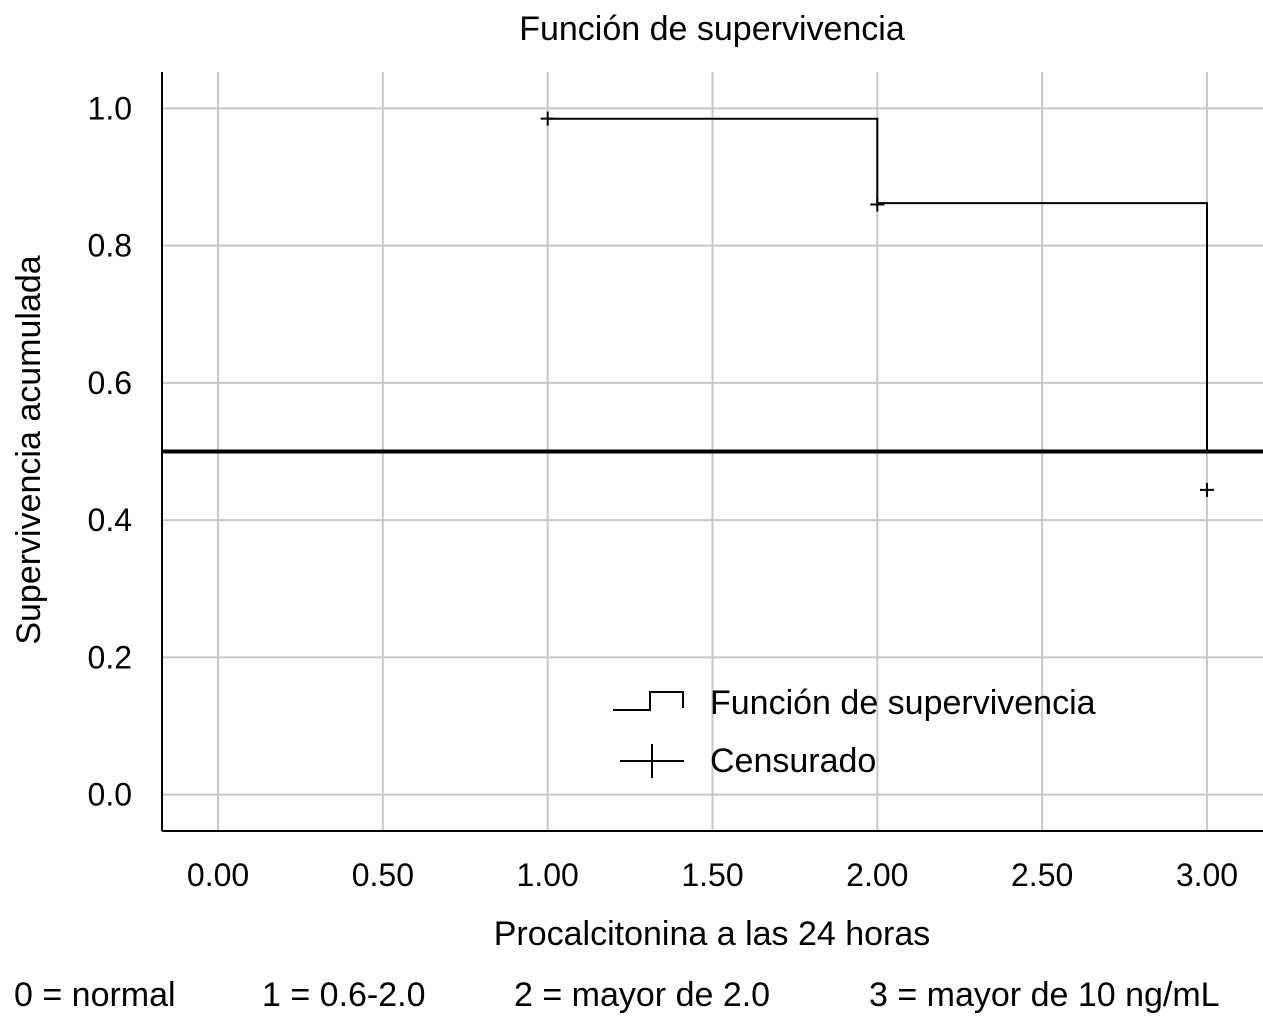 The width and height of the screenshot is (1263, 1024). I want to click on x-tick-labels: 0.00 0.50 1.00 1.50 2.00 2.50 3.00, so click(712, 875).